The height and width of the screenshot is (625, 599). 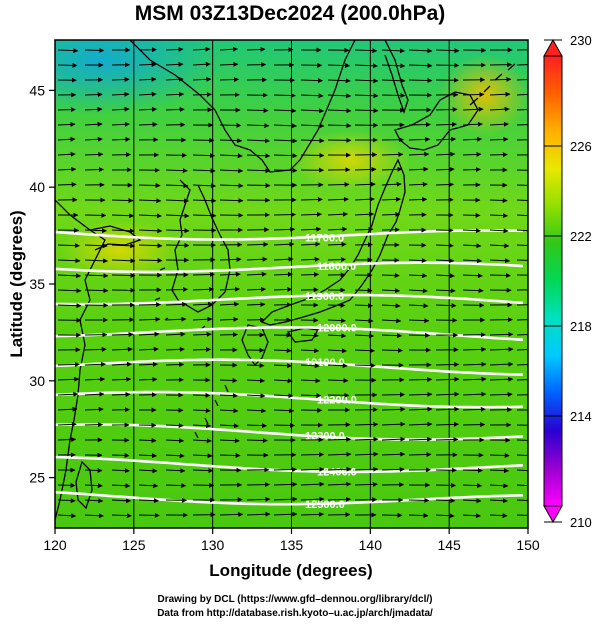 I want to click on y-tick-label: 25, so click(x=37, y=478).